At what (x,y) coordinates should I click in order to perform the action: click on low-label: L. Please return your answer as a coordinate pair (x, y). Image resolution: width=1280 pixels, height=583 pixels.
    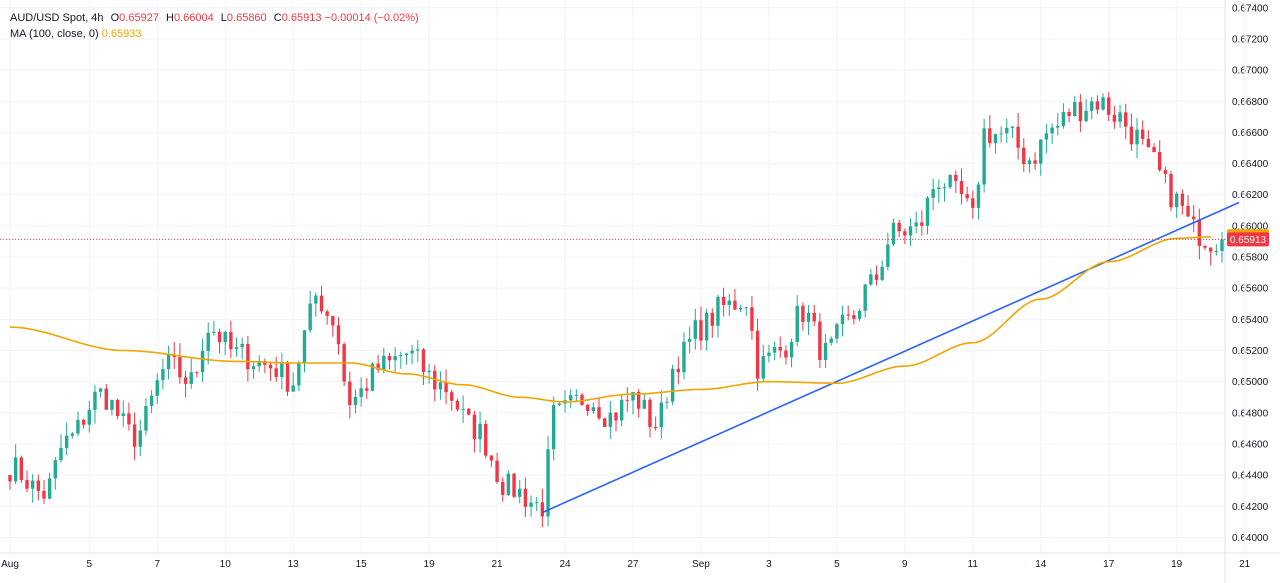
    Looking at the image, I should click on (223, 18).